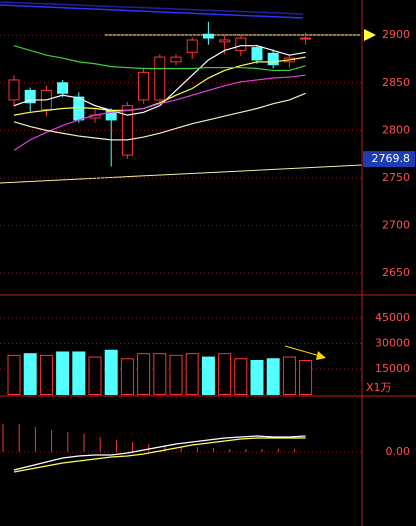 Image resolution: width=416 pixels, height=526 pixels. Describe the element at coordinates (181, 174) in the screenshot. I see `trend-line` at that location.